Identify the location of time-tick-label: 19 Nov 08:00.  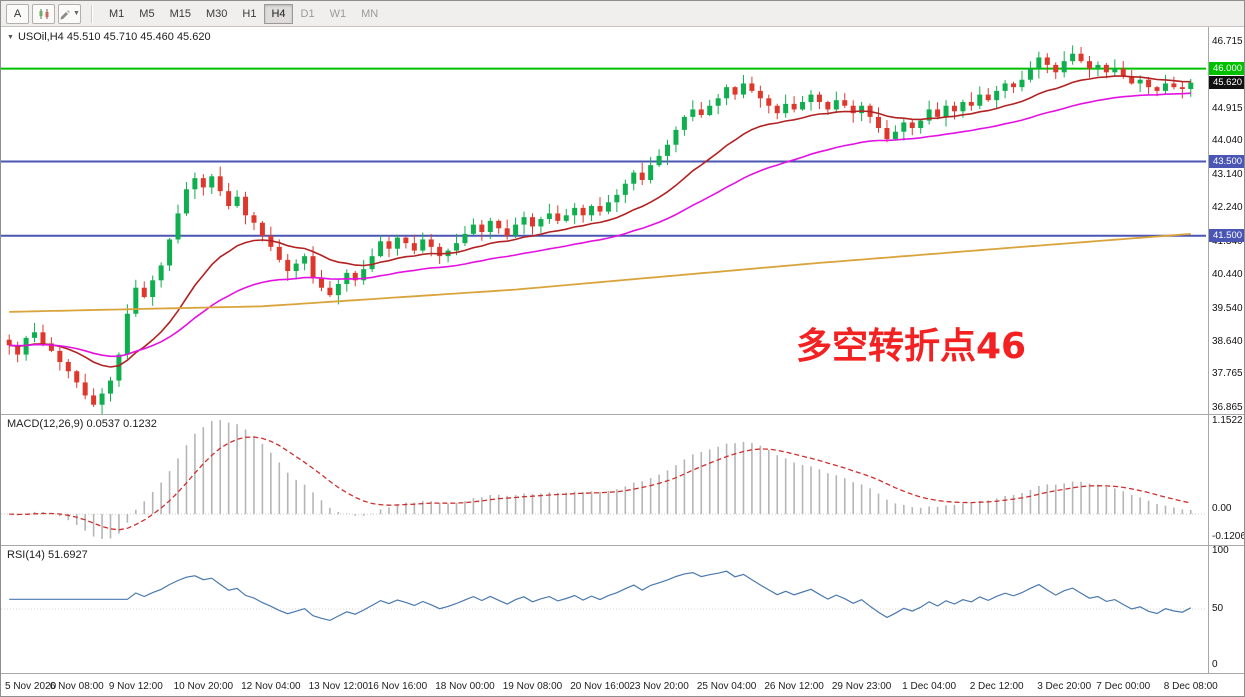
(532, 686).